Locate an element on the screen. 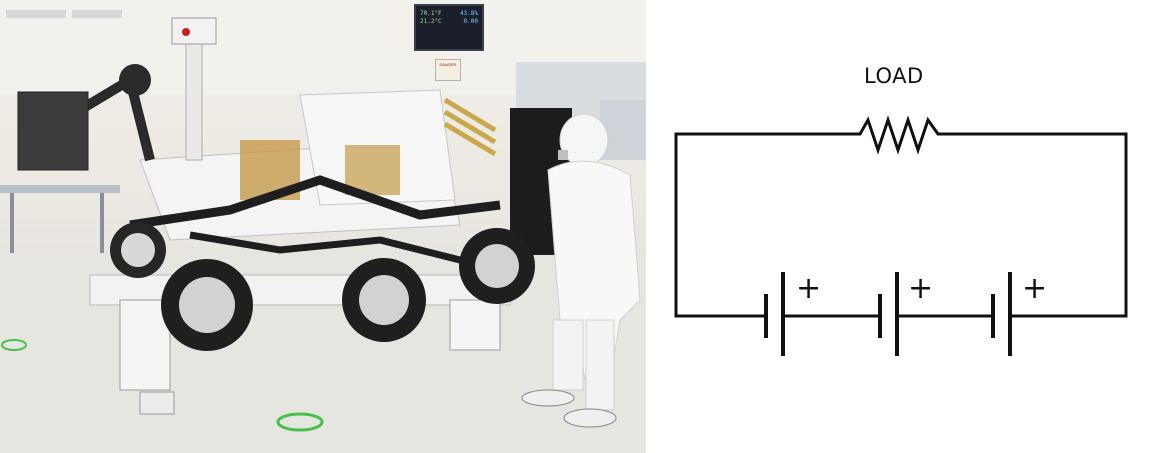  load-label: LOAD is located at coordinates (894, 76).